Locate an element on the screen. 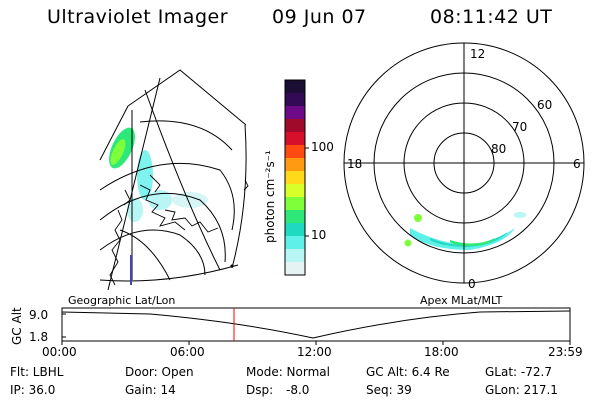  altitude-curve is located at coordinates (316, 324).